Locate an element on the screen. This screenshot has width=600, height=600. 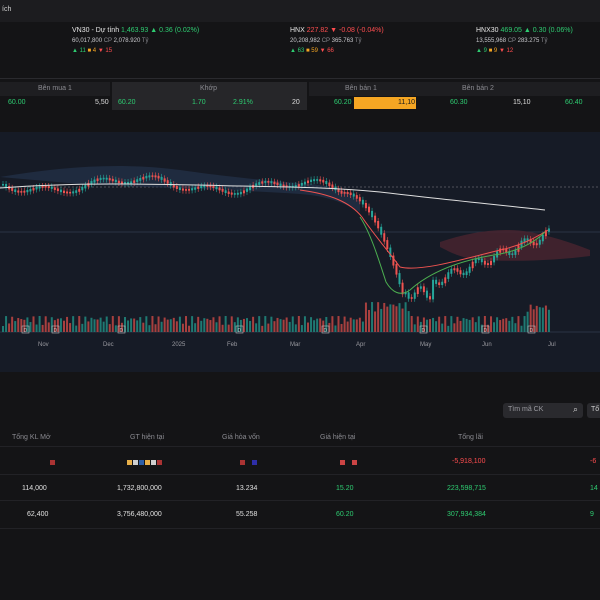
summary-qty-marker is located at coordinates (53, 463).